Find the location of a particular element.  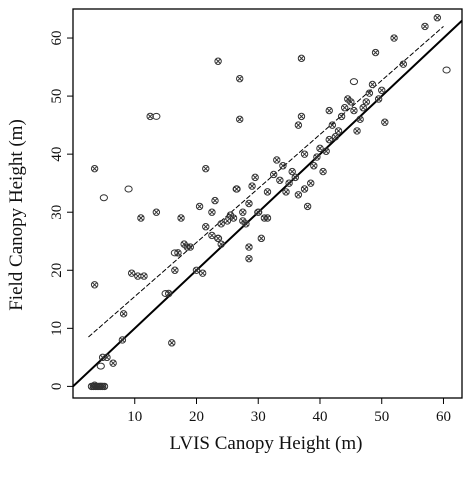

x-tick-label: 30 is located at coordinates (258, 417).